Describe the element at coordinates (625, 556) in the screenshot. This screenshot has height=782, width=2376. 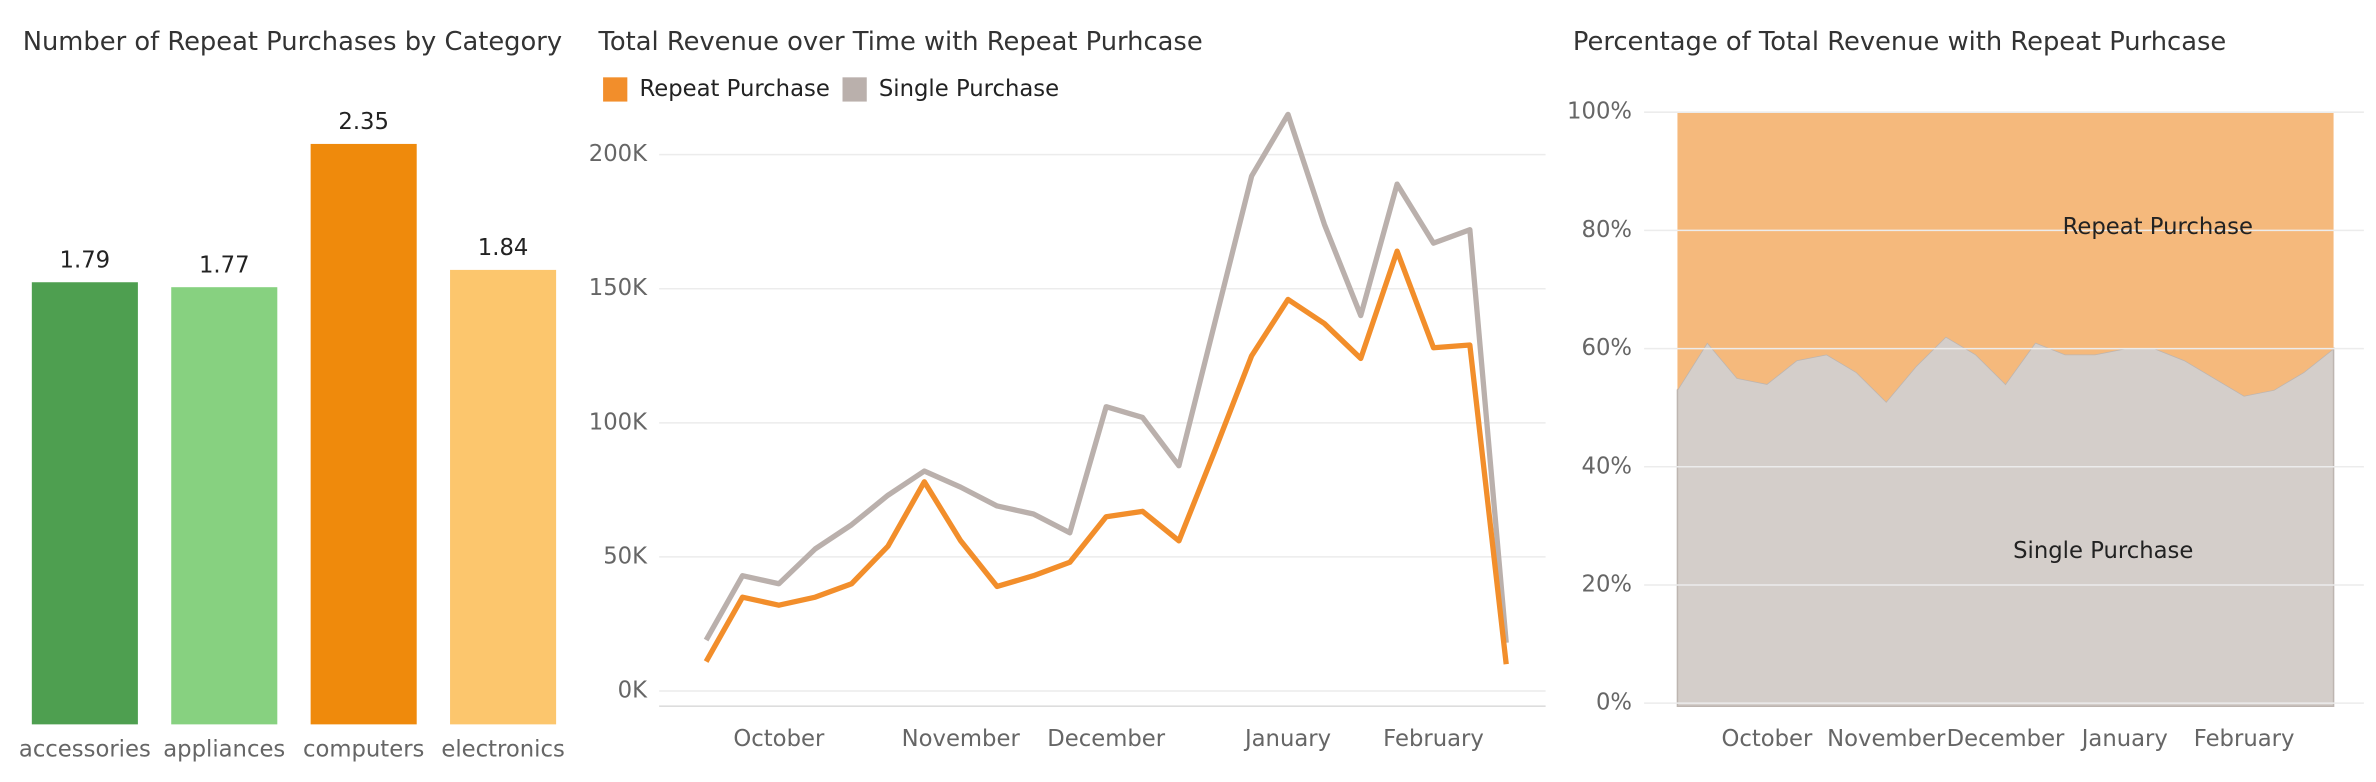
I see `y-tick-label: 50K` at that location.